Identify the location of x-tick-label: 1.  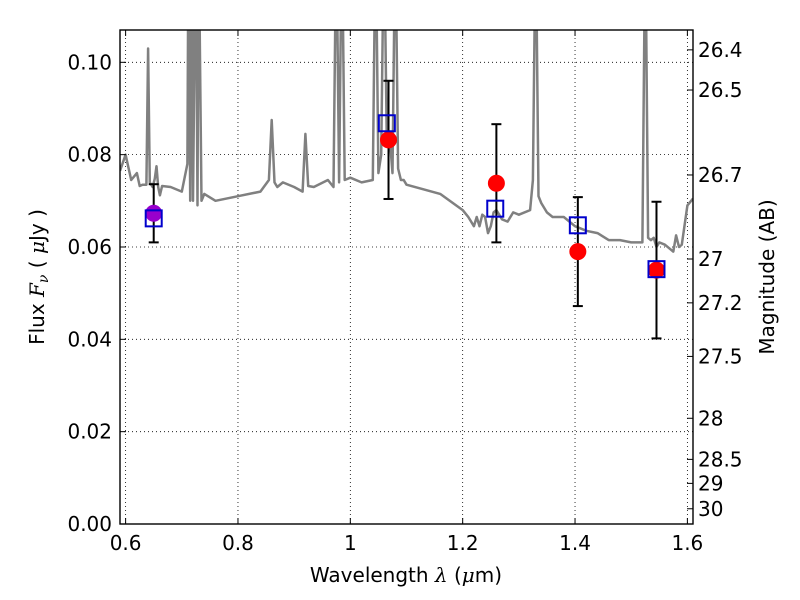
(350, 543).